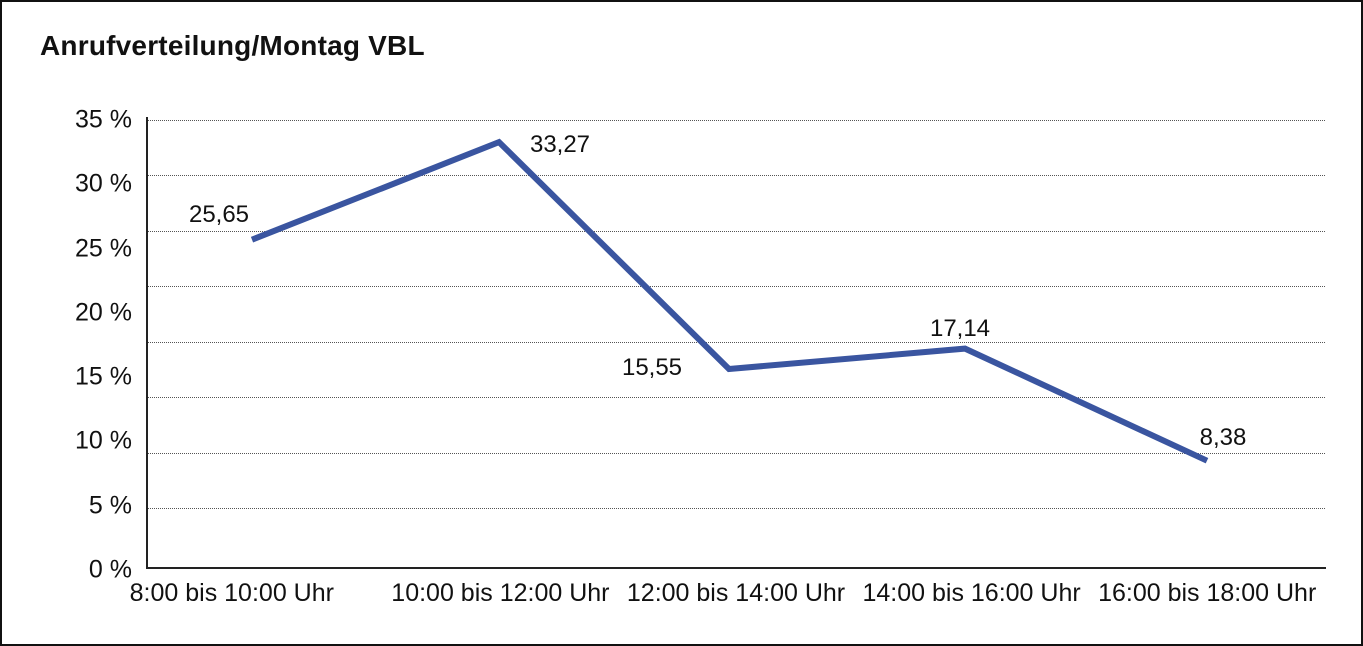  What do you see at coordinates (1207, 593) in the screenshot?
I see `x-category-label: 16:00 bis 18:00 Uhr` at bounding box center [1207, 593].